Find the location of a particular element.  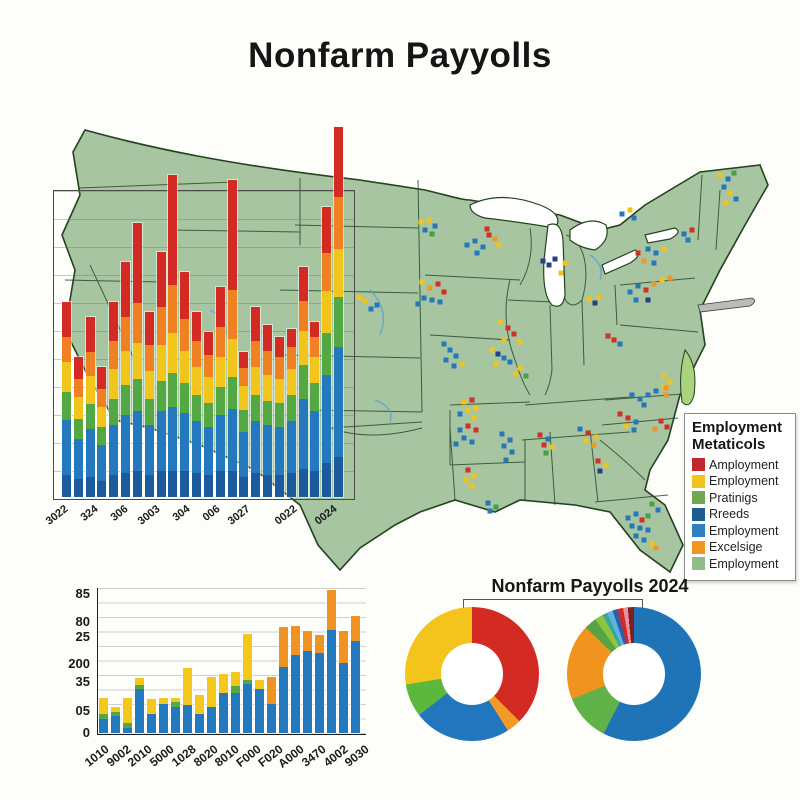

legend-label: Amployment is located at coordinates (744, 464).